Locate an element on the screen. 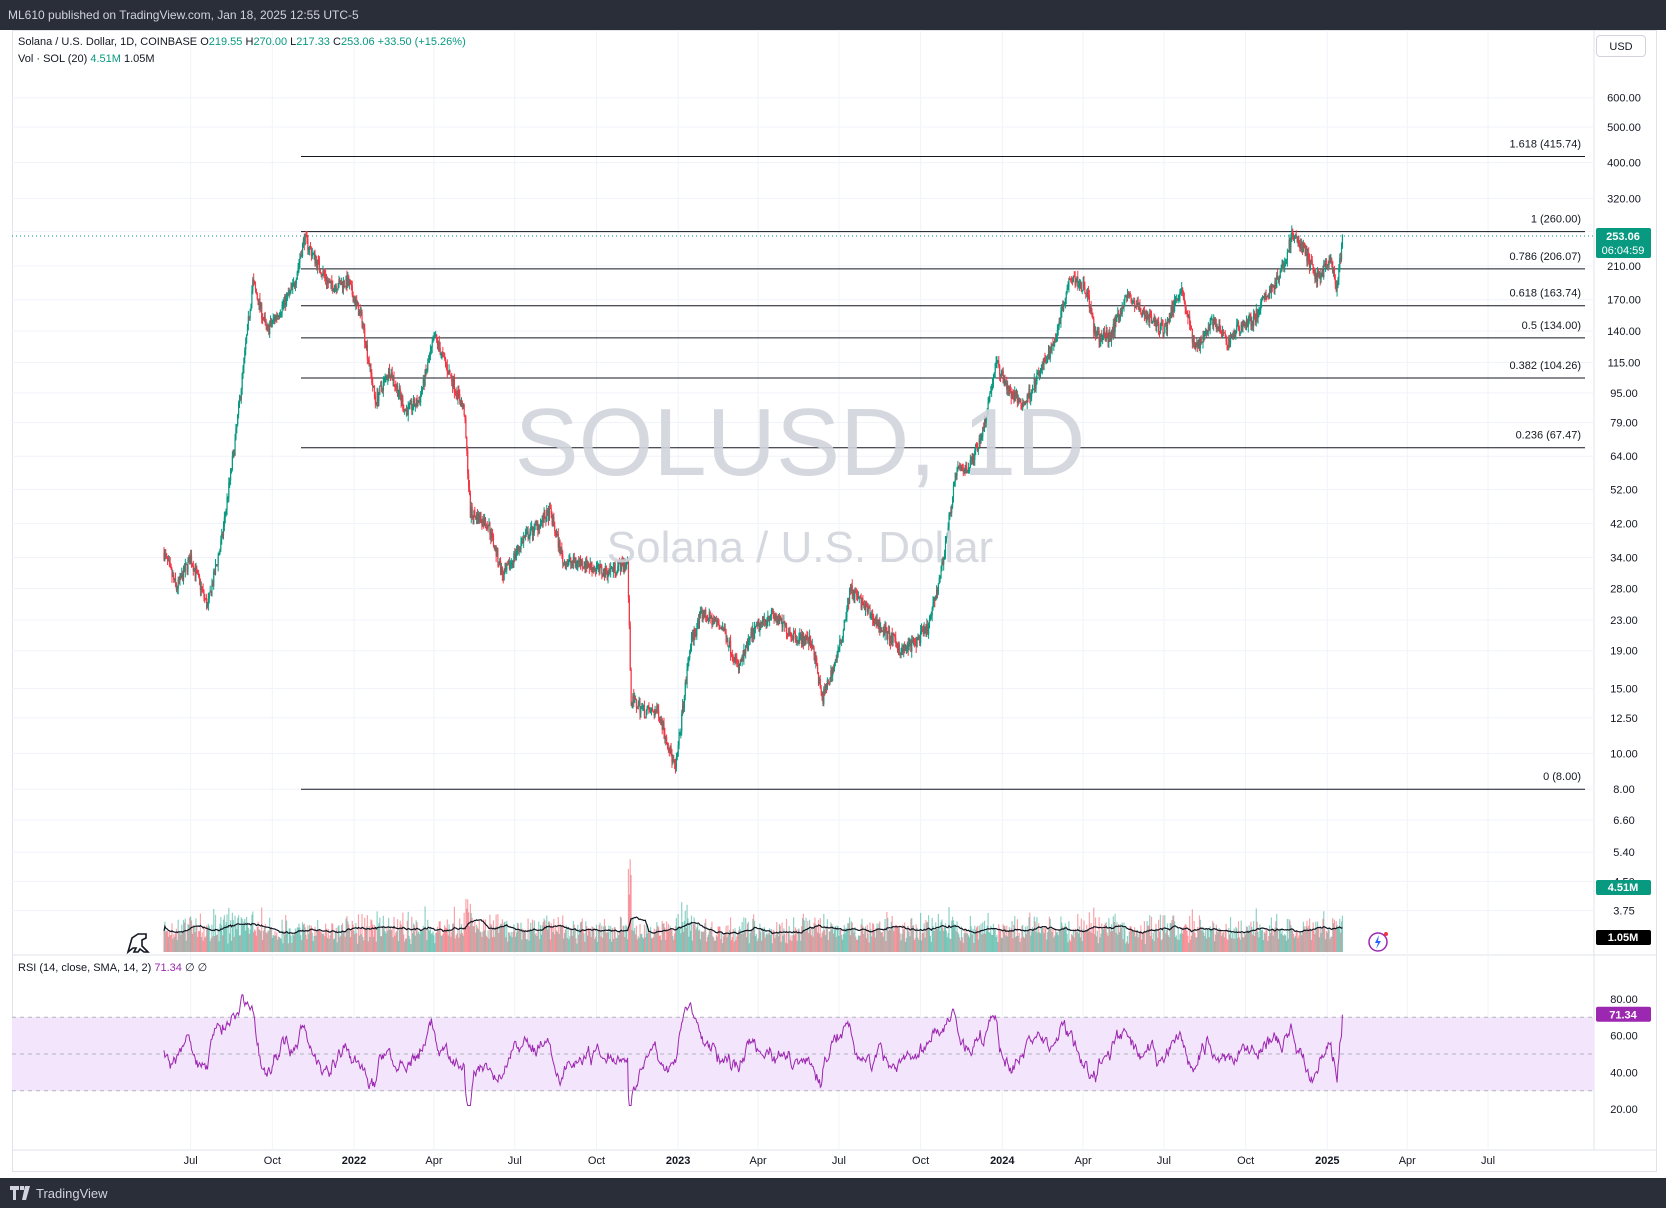  dino-icon is located at coordinates (138, 944).